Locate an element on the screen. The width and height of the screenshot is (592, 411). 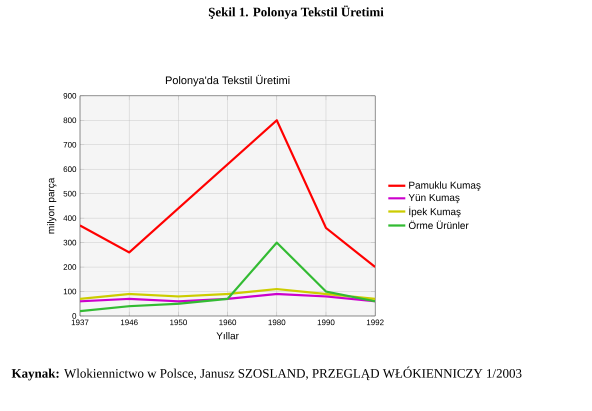
legend-label: İpek Kumaş is located at coordinates (435, 212).